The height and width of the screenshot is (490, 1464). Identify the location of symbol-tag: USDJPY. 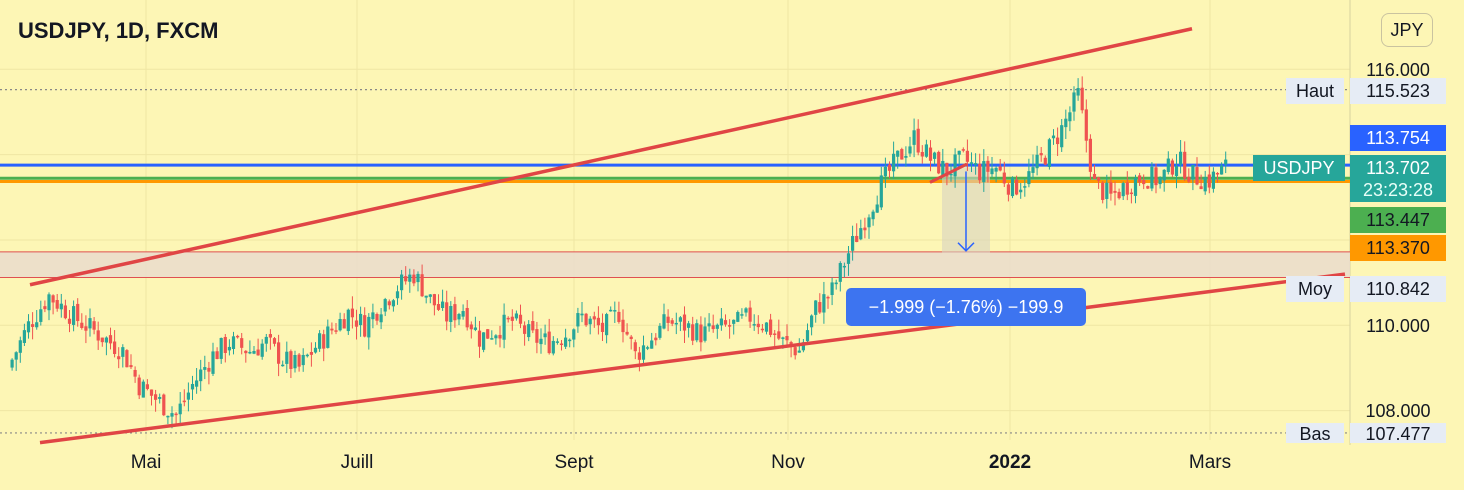
(1299, 168).